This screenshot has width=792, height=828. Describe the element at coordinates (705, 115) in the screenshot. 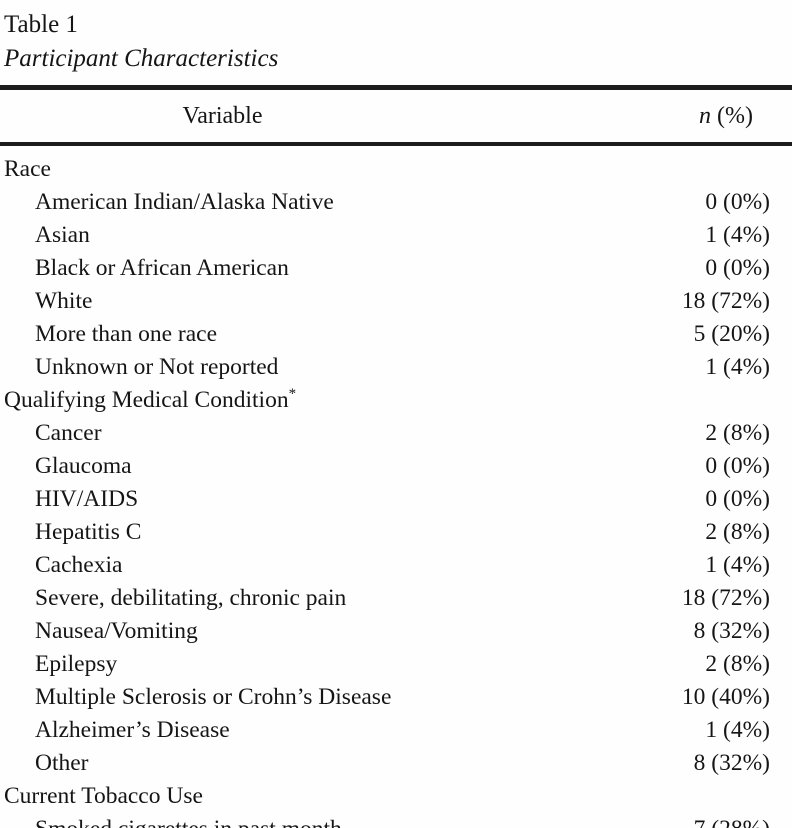

I see `n-symbol: n` at that location.